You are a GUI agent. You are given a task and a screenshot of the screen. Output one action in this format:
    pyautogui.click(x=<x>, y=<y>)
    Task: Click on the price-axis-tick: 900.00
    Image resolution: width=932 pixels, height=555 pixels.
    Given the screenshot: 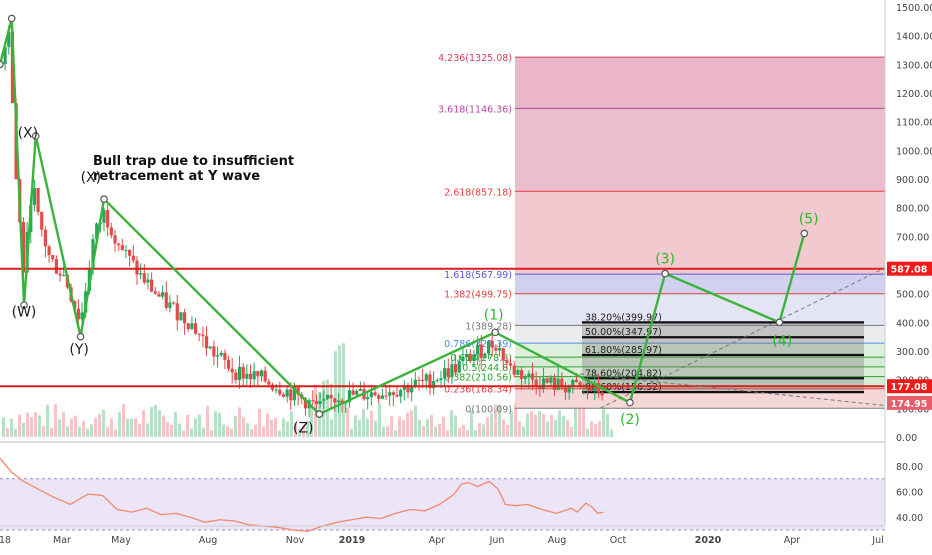 What is the action you would take?
    pyautogui.click(x=912, y=180)
    